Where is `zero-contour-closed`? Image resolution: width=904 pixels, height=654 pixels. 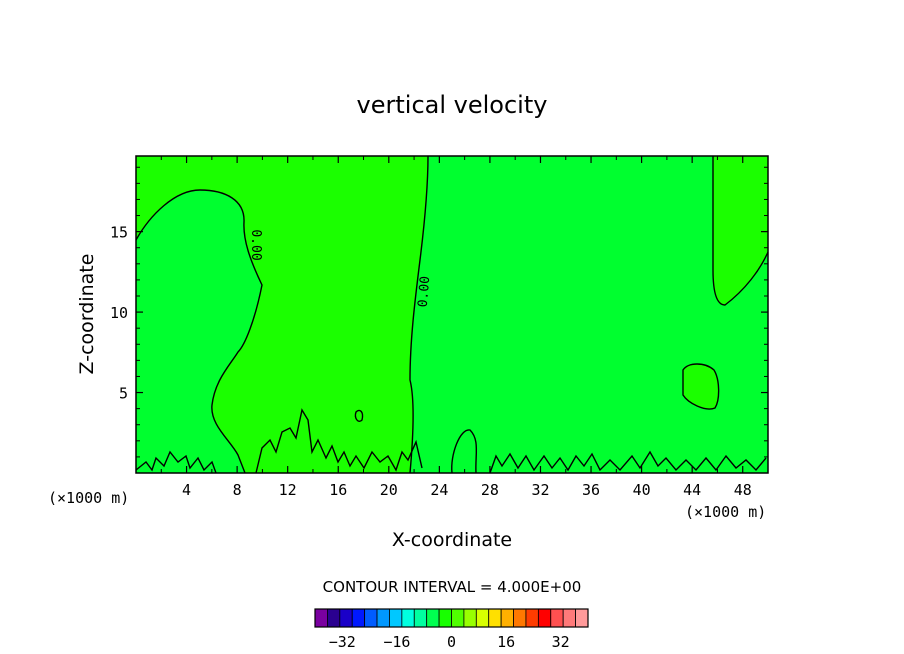 zero-contour-closed is located at coordinates (701, 386).